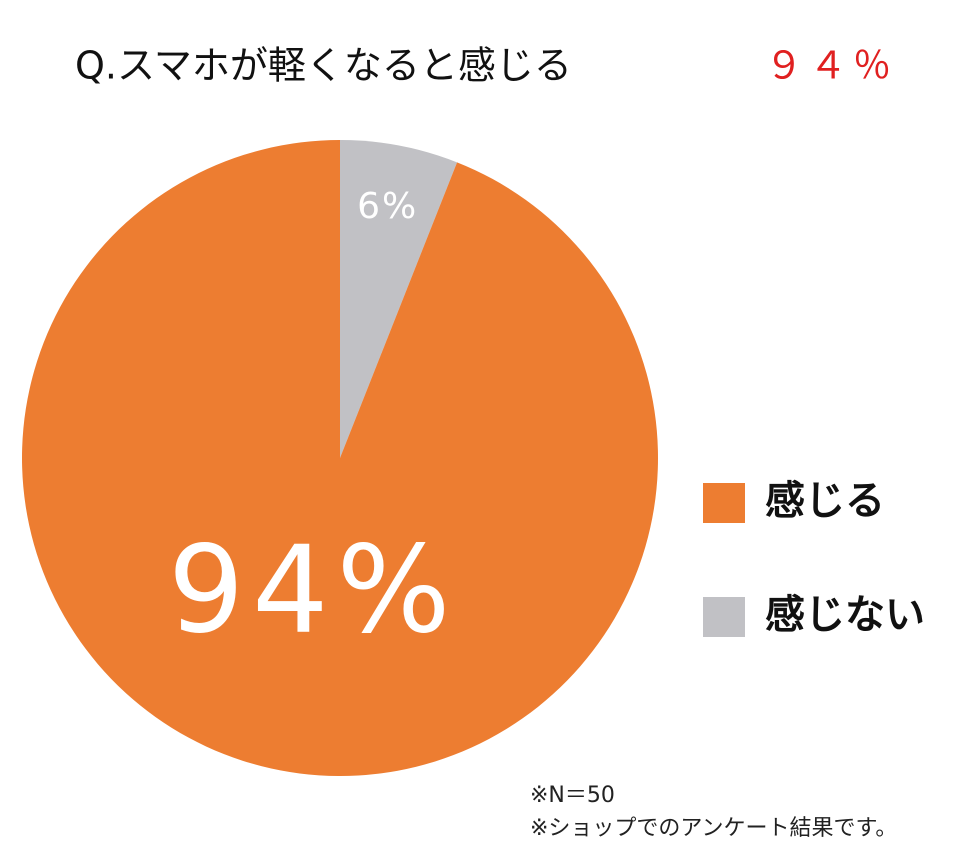  Describe the element at coordinates (387, 206) in the screenshot. I see `data-label: 6%` at that location.